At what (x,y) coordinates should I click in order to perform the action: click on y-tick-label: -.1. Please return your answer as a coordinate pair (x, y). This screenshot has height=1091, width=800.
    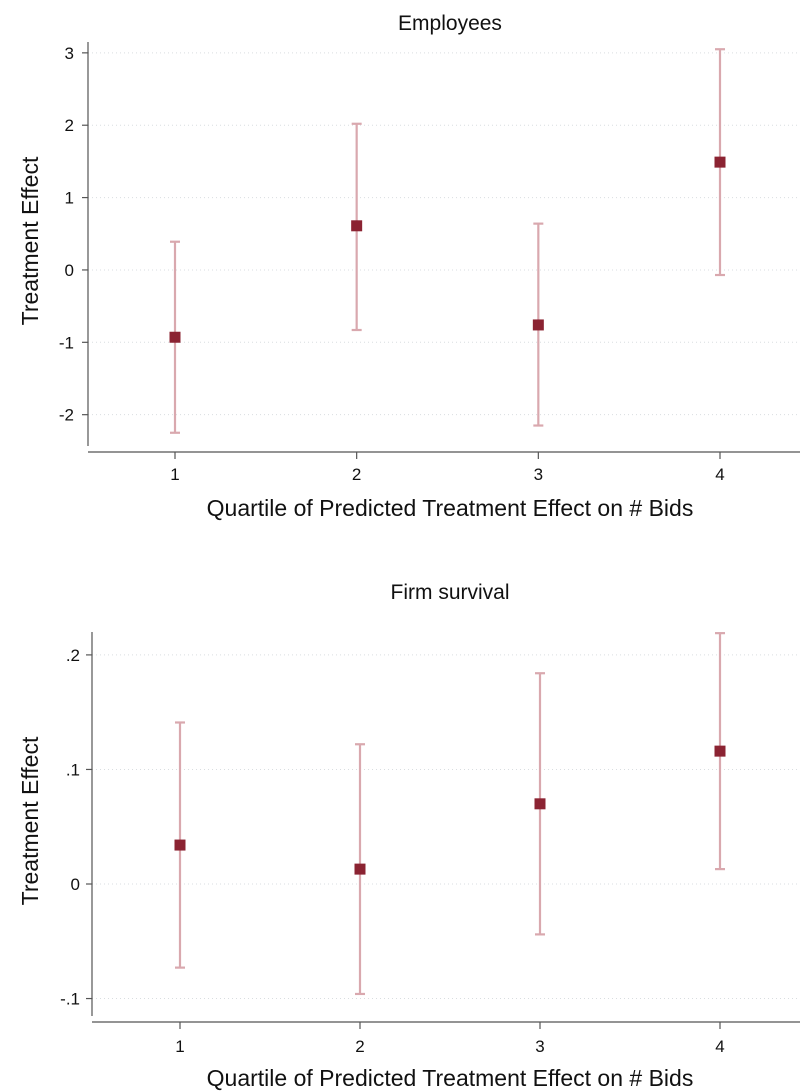
    Looking at the image, I should click on (70, 999).